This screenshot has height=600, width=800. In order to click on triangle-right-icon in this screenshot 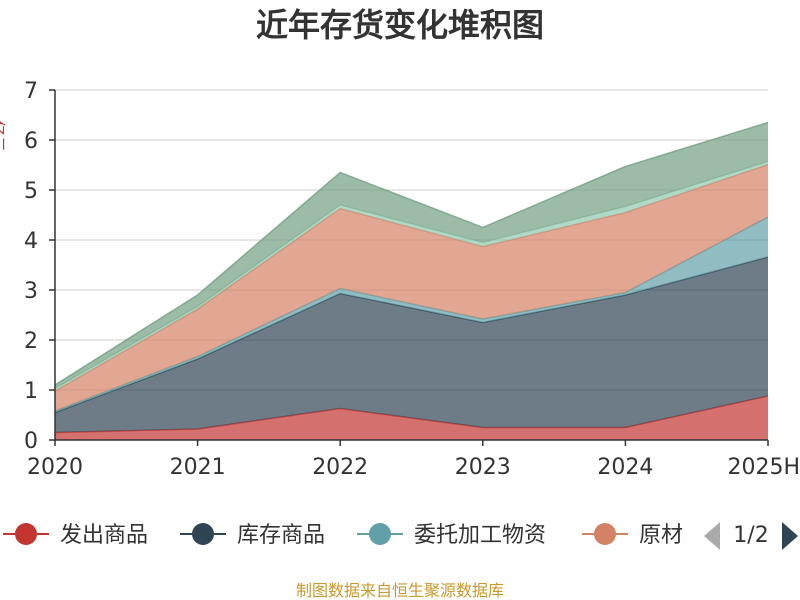, I will do `click(790, 536)`.